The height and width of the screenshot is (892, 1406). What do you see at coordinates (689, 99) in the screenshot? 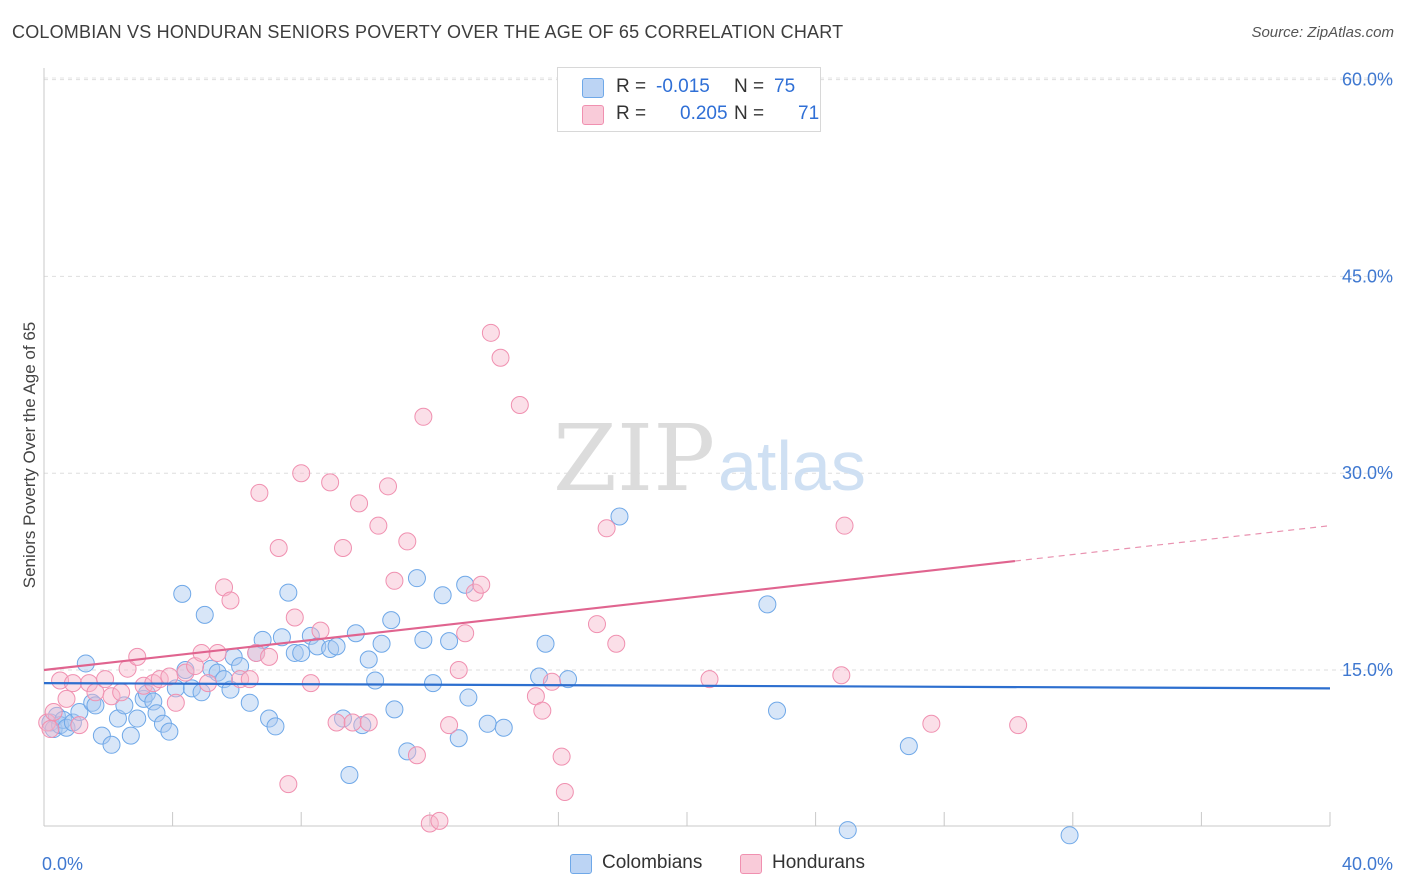
I see `stats-legend: R = -0.015 N = 75 R = 0.205 N = 71` at bounding box center [689, 99].